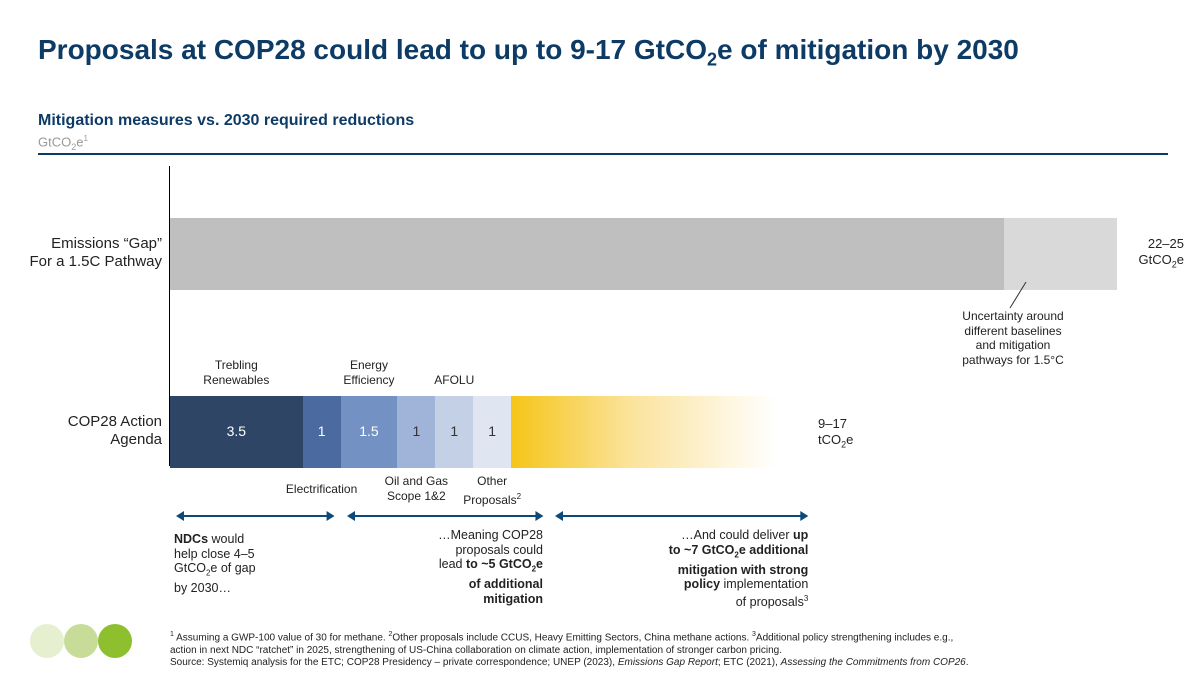  Describe the element at coordinates (214, 553) in the screenshot. I see `range-note-run: help close 4–5` at that location.